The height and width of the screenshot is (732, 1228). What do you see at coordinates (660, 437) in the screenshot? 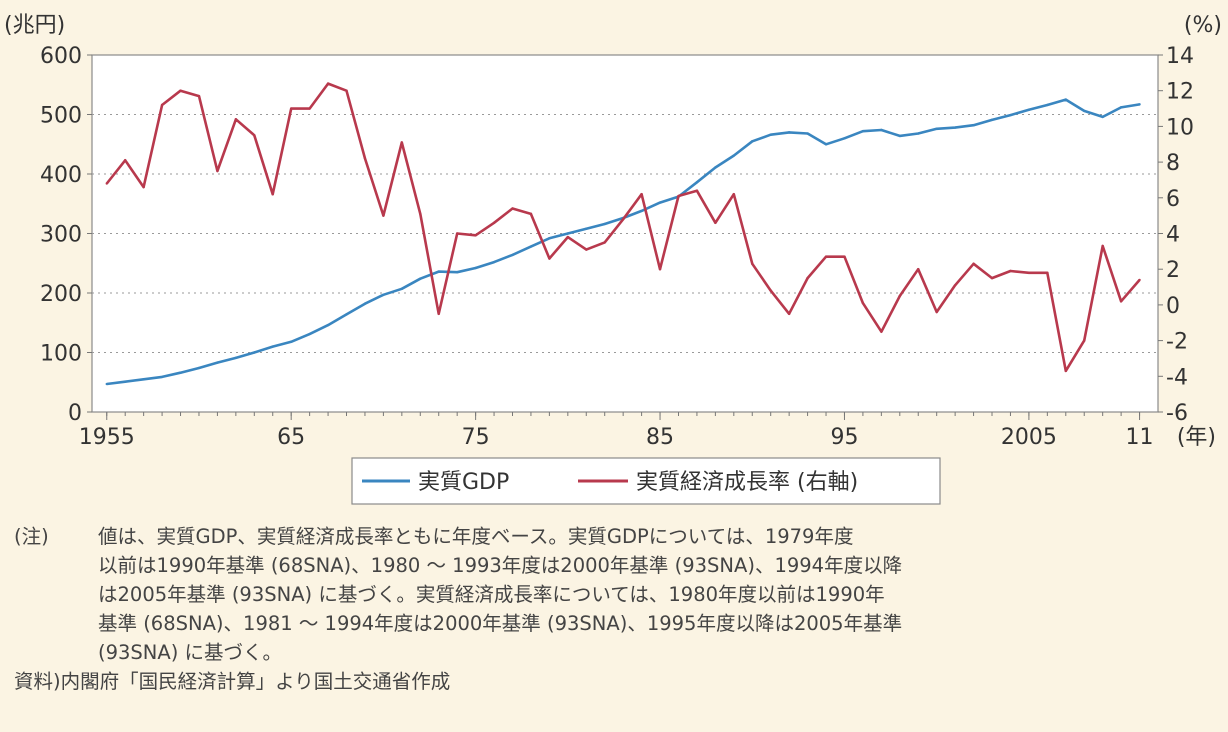
I see `x-tick-label: 85` at bounding box center [660, 437].